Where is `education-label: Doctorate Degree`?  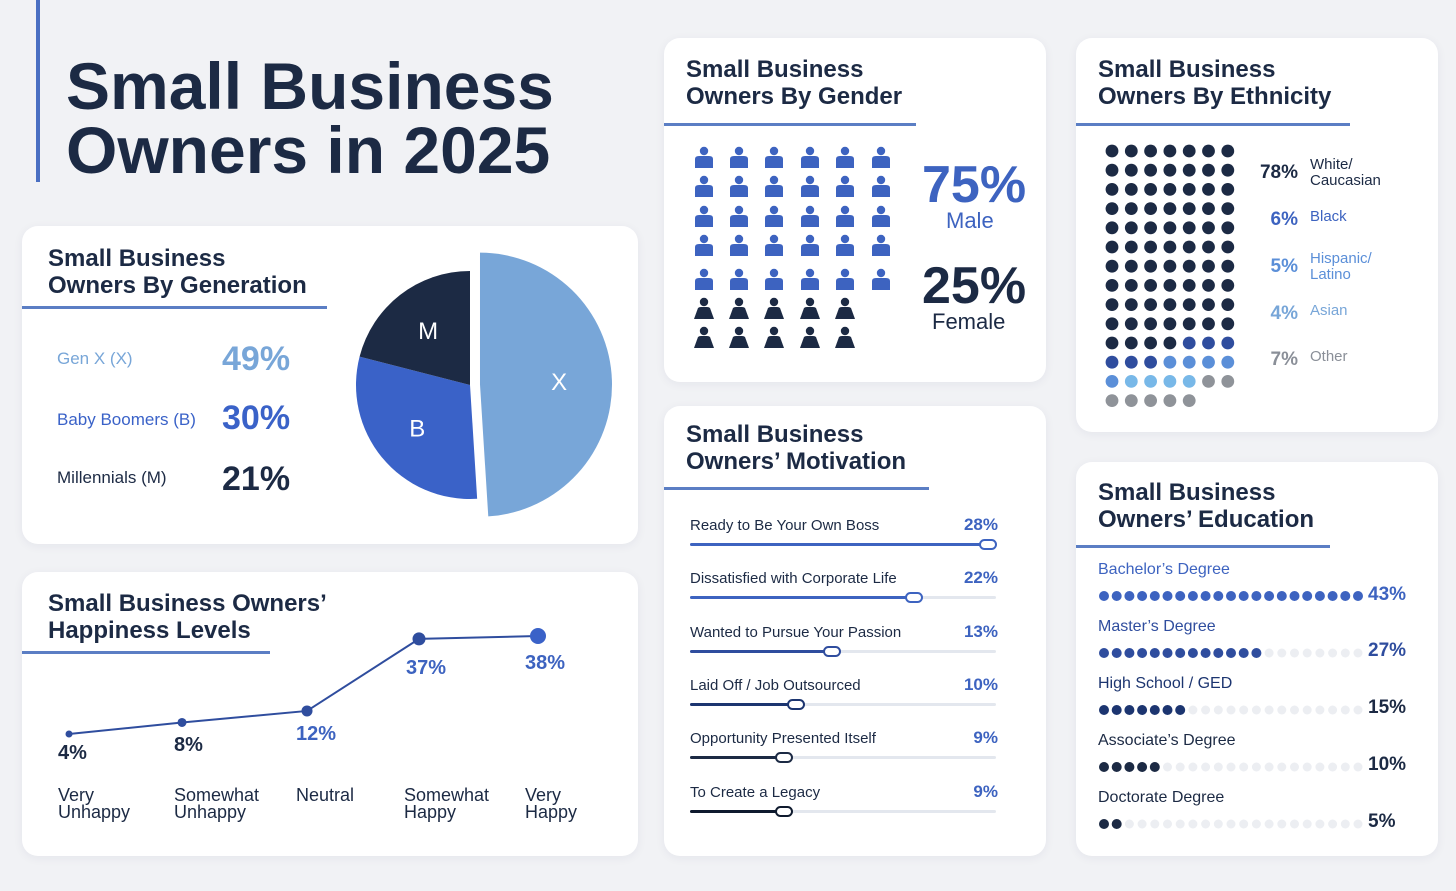 education-label: Doctorate Degree is located at coordinates (1161, 797).